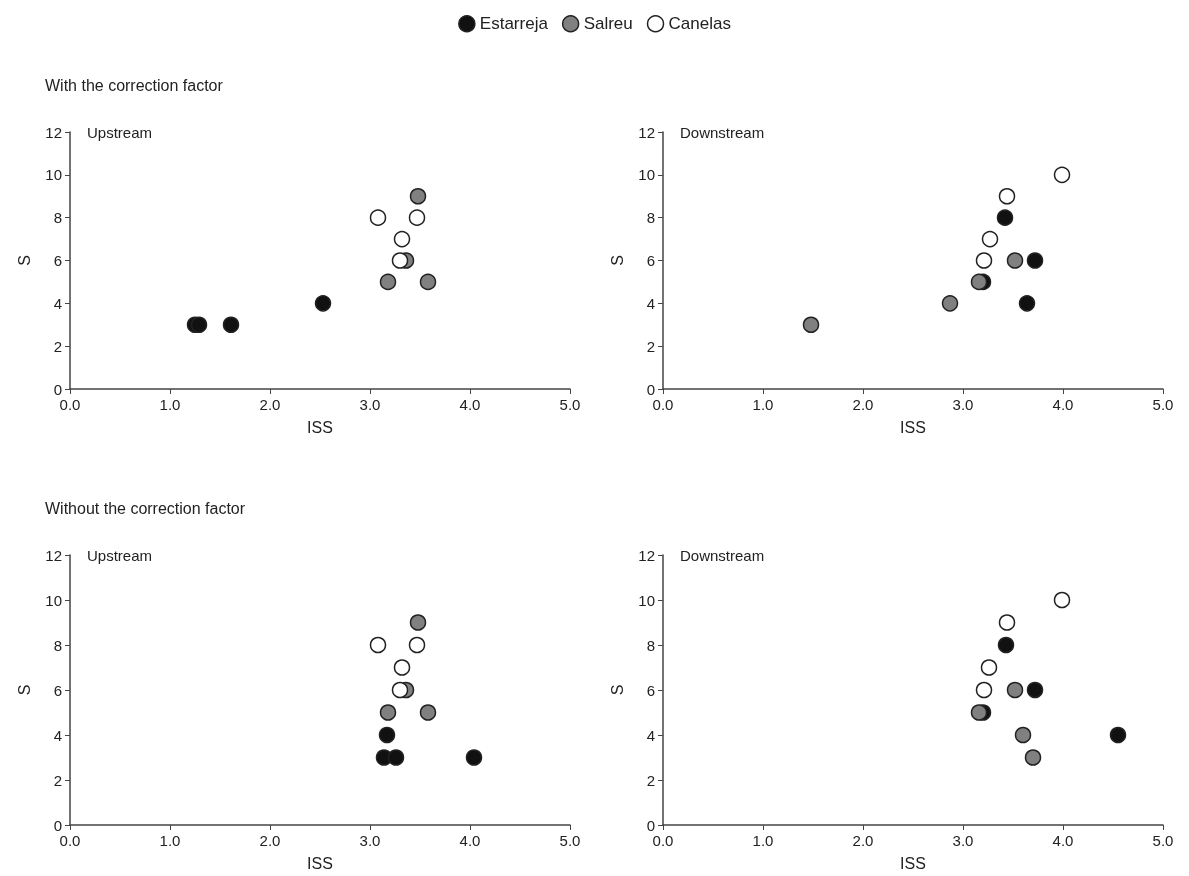  Describe the element at coordinates (514, 24) in the screenshot. I see `legend-label: Estarreja` at that location.